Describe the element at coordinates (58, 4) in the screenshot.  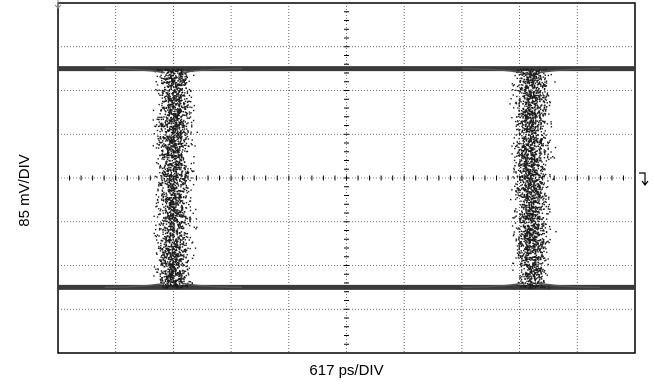
I see `trigger-marker-icon` at that location.